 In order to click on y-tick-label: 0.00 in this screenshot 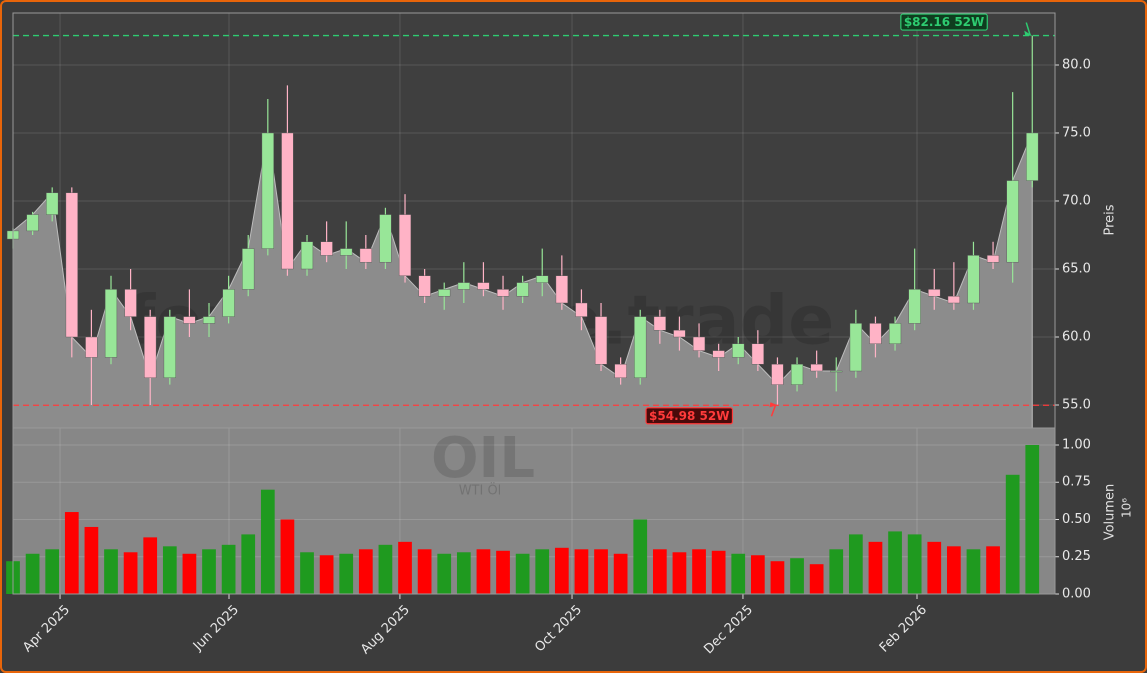, I will do `click(1076, 594)`.